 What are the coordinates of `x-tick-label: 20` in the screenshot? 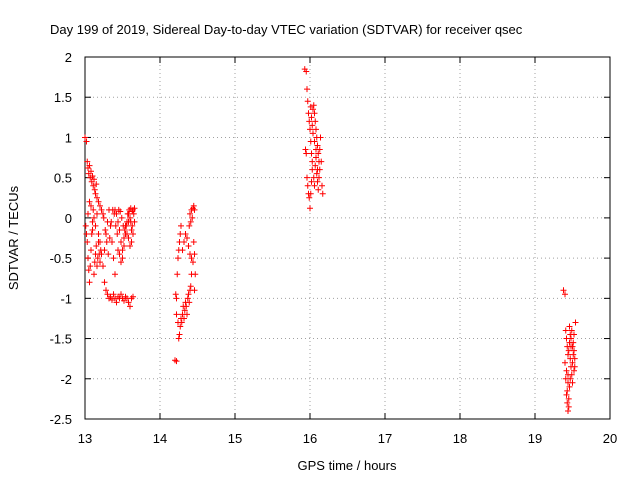 It's located at (610, 438).